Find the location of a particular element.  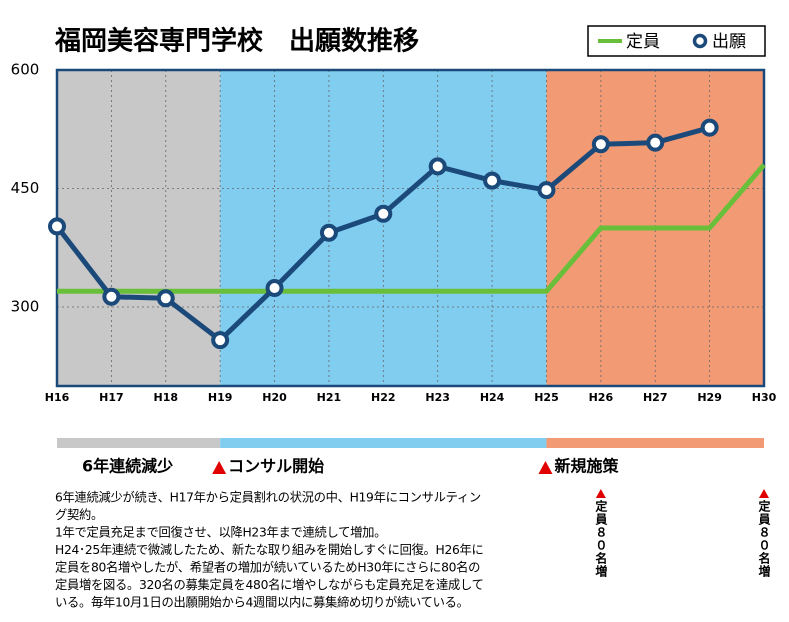

note-line: グ契約。 is located at coordinates (79, 514).